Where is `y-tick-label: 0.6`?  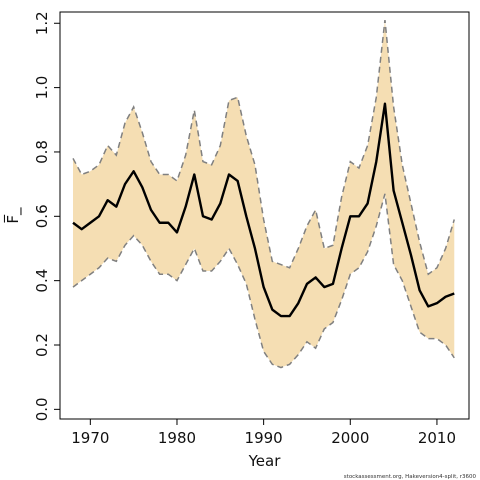
y-tick-label: 0.6 is located at coordinates (42, 216).